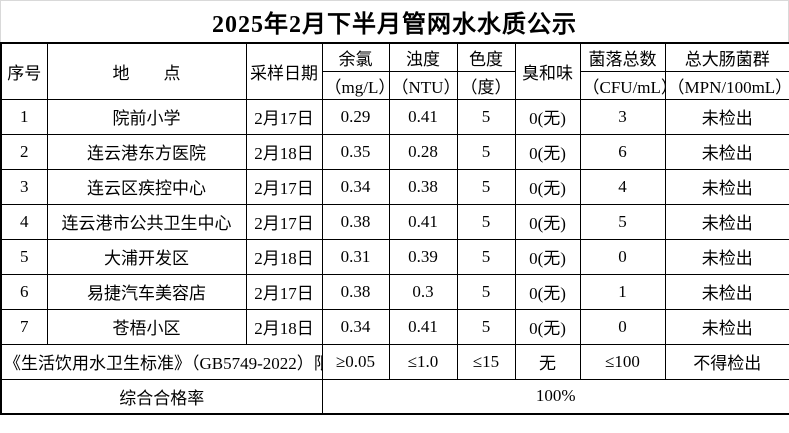 Image resolution: width=789 pixels, height=433 pixels. What do you see at coordinates (24, 291) in the screenshot?
I see `cell-no: 6` at bounding box center [24, 291].